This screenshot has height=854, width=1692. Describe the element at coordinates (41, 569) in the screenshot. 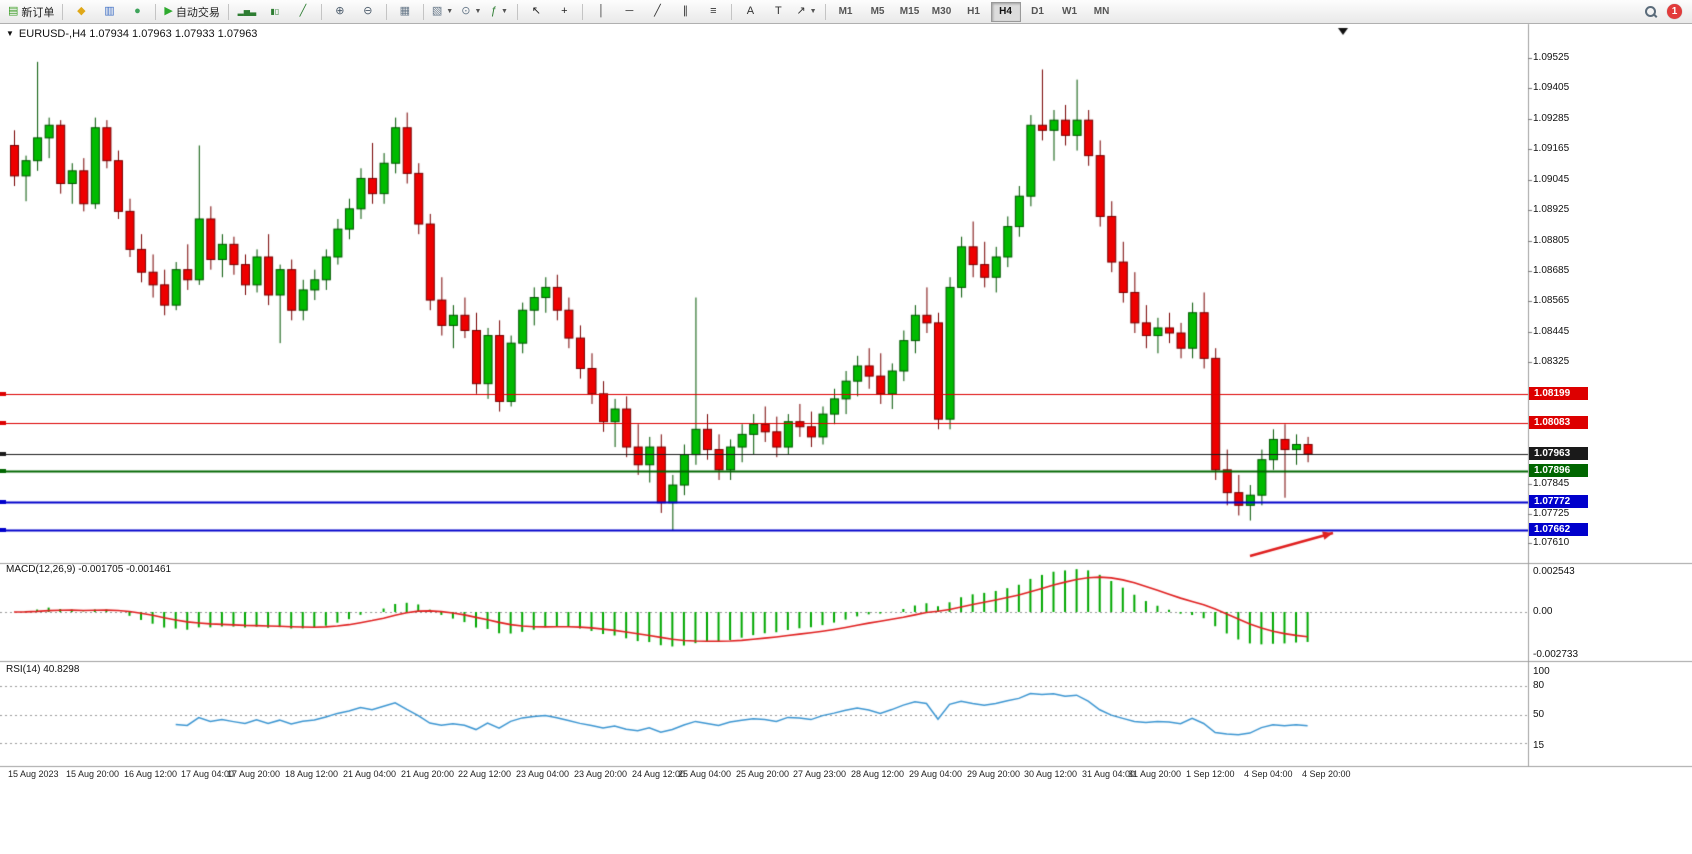

I see `macd-name: MACD(12,26,9)` at that location.